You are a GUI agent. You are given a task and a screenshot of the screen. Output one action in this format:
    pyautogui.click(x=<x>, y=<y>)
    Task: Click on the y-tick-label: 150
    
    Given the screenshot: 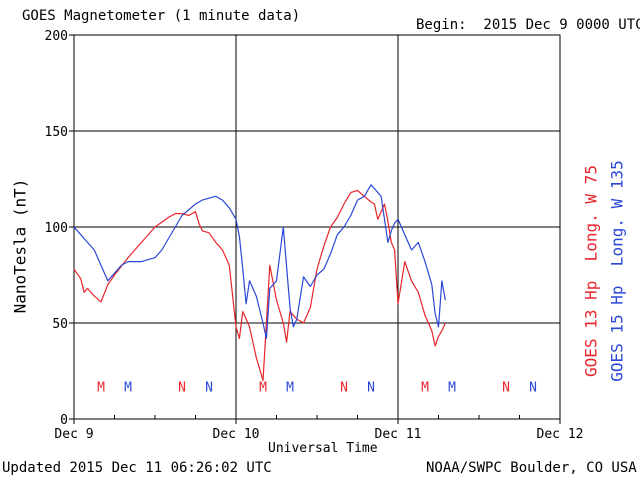 What is the action you would take?
    pyautogui.click(x=56, y=132)
    